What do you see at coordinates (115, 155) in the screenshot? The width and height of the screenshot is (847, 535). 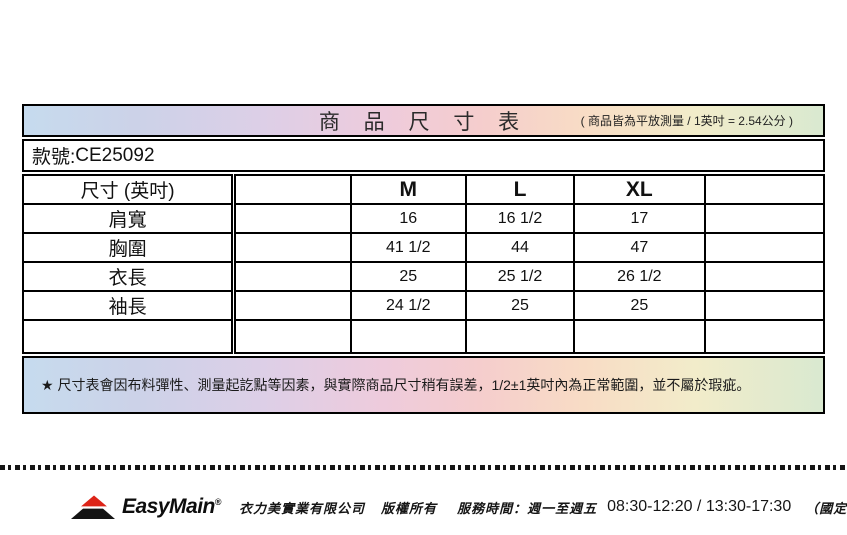 I see `model-number-value: CE25092` at bounding box center [115, 155].